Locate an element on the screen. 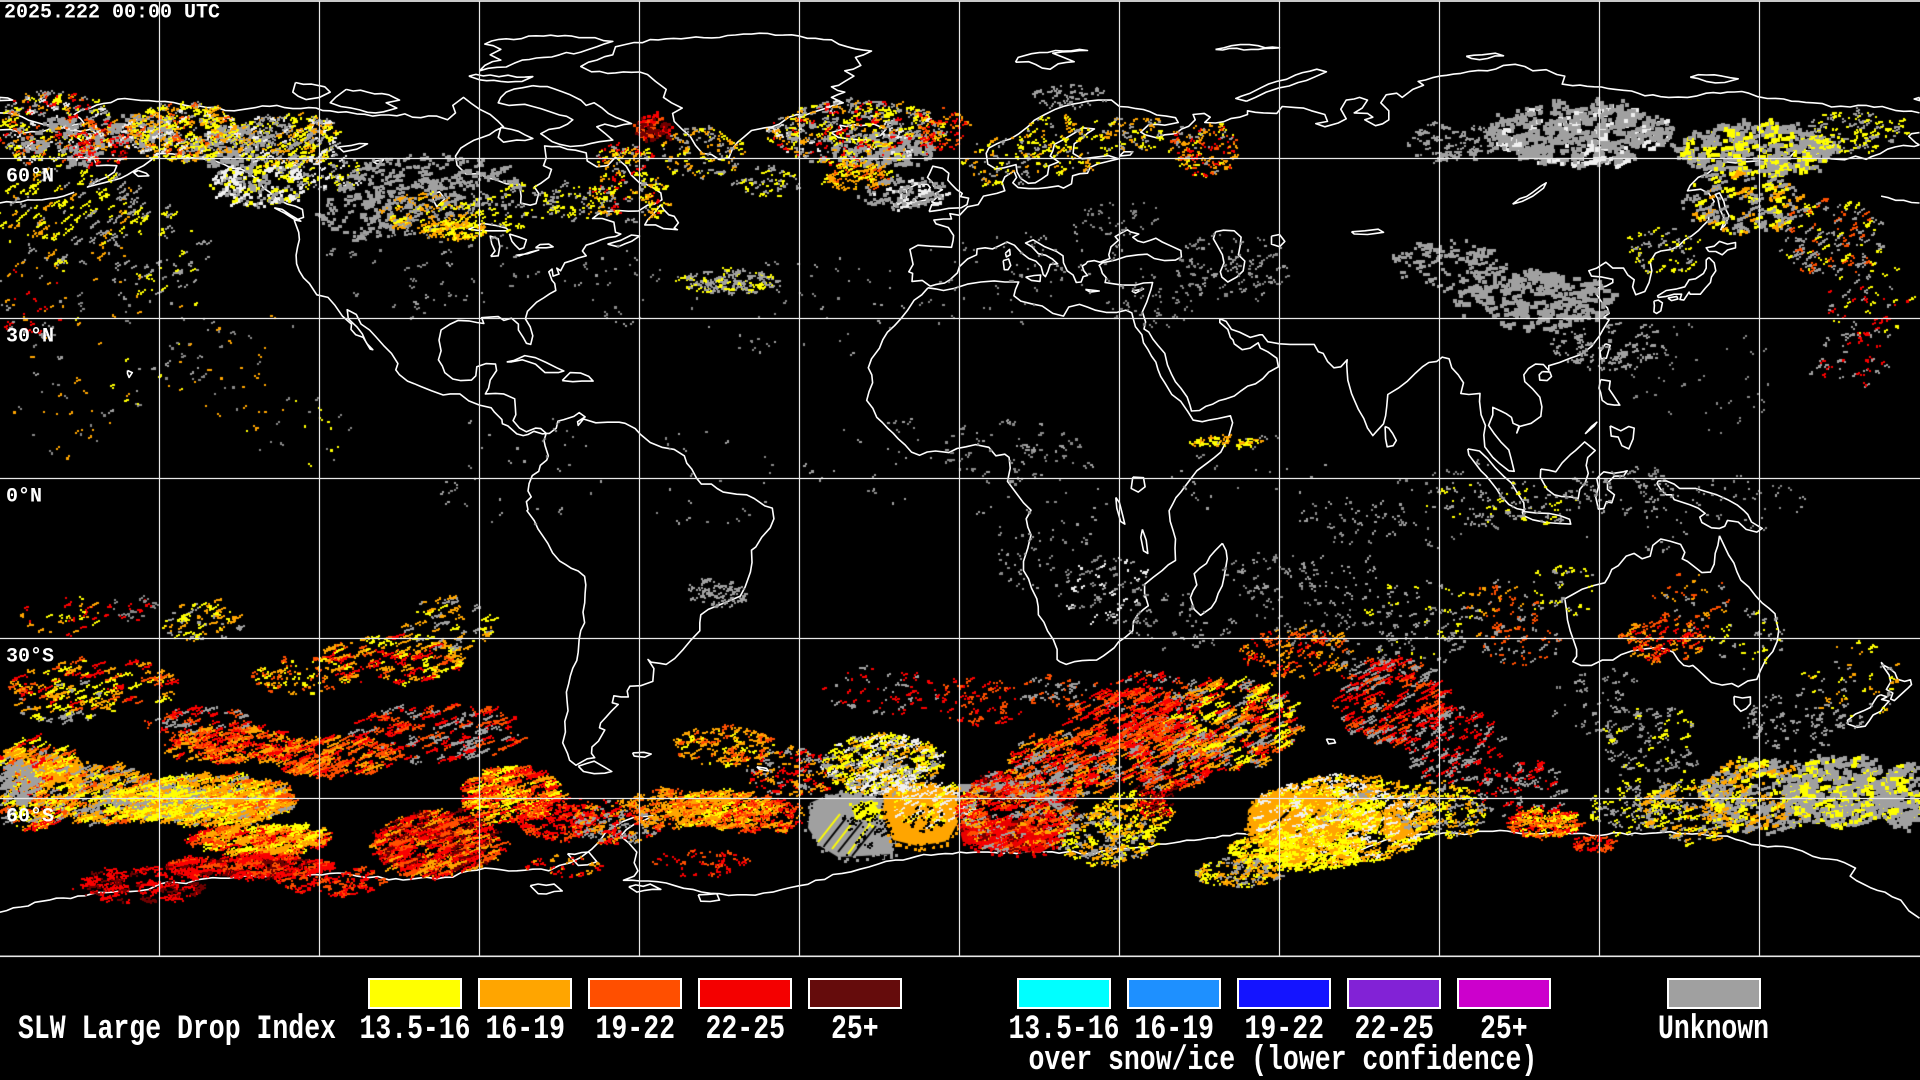 This screenshot has width=1920, height=1080. svg-text: 30°S is located at coordinates (30, 657).